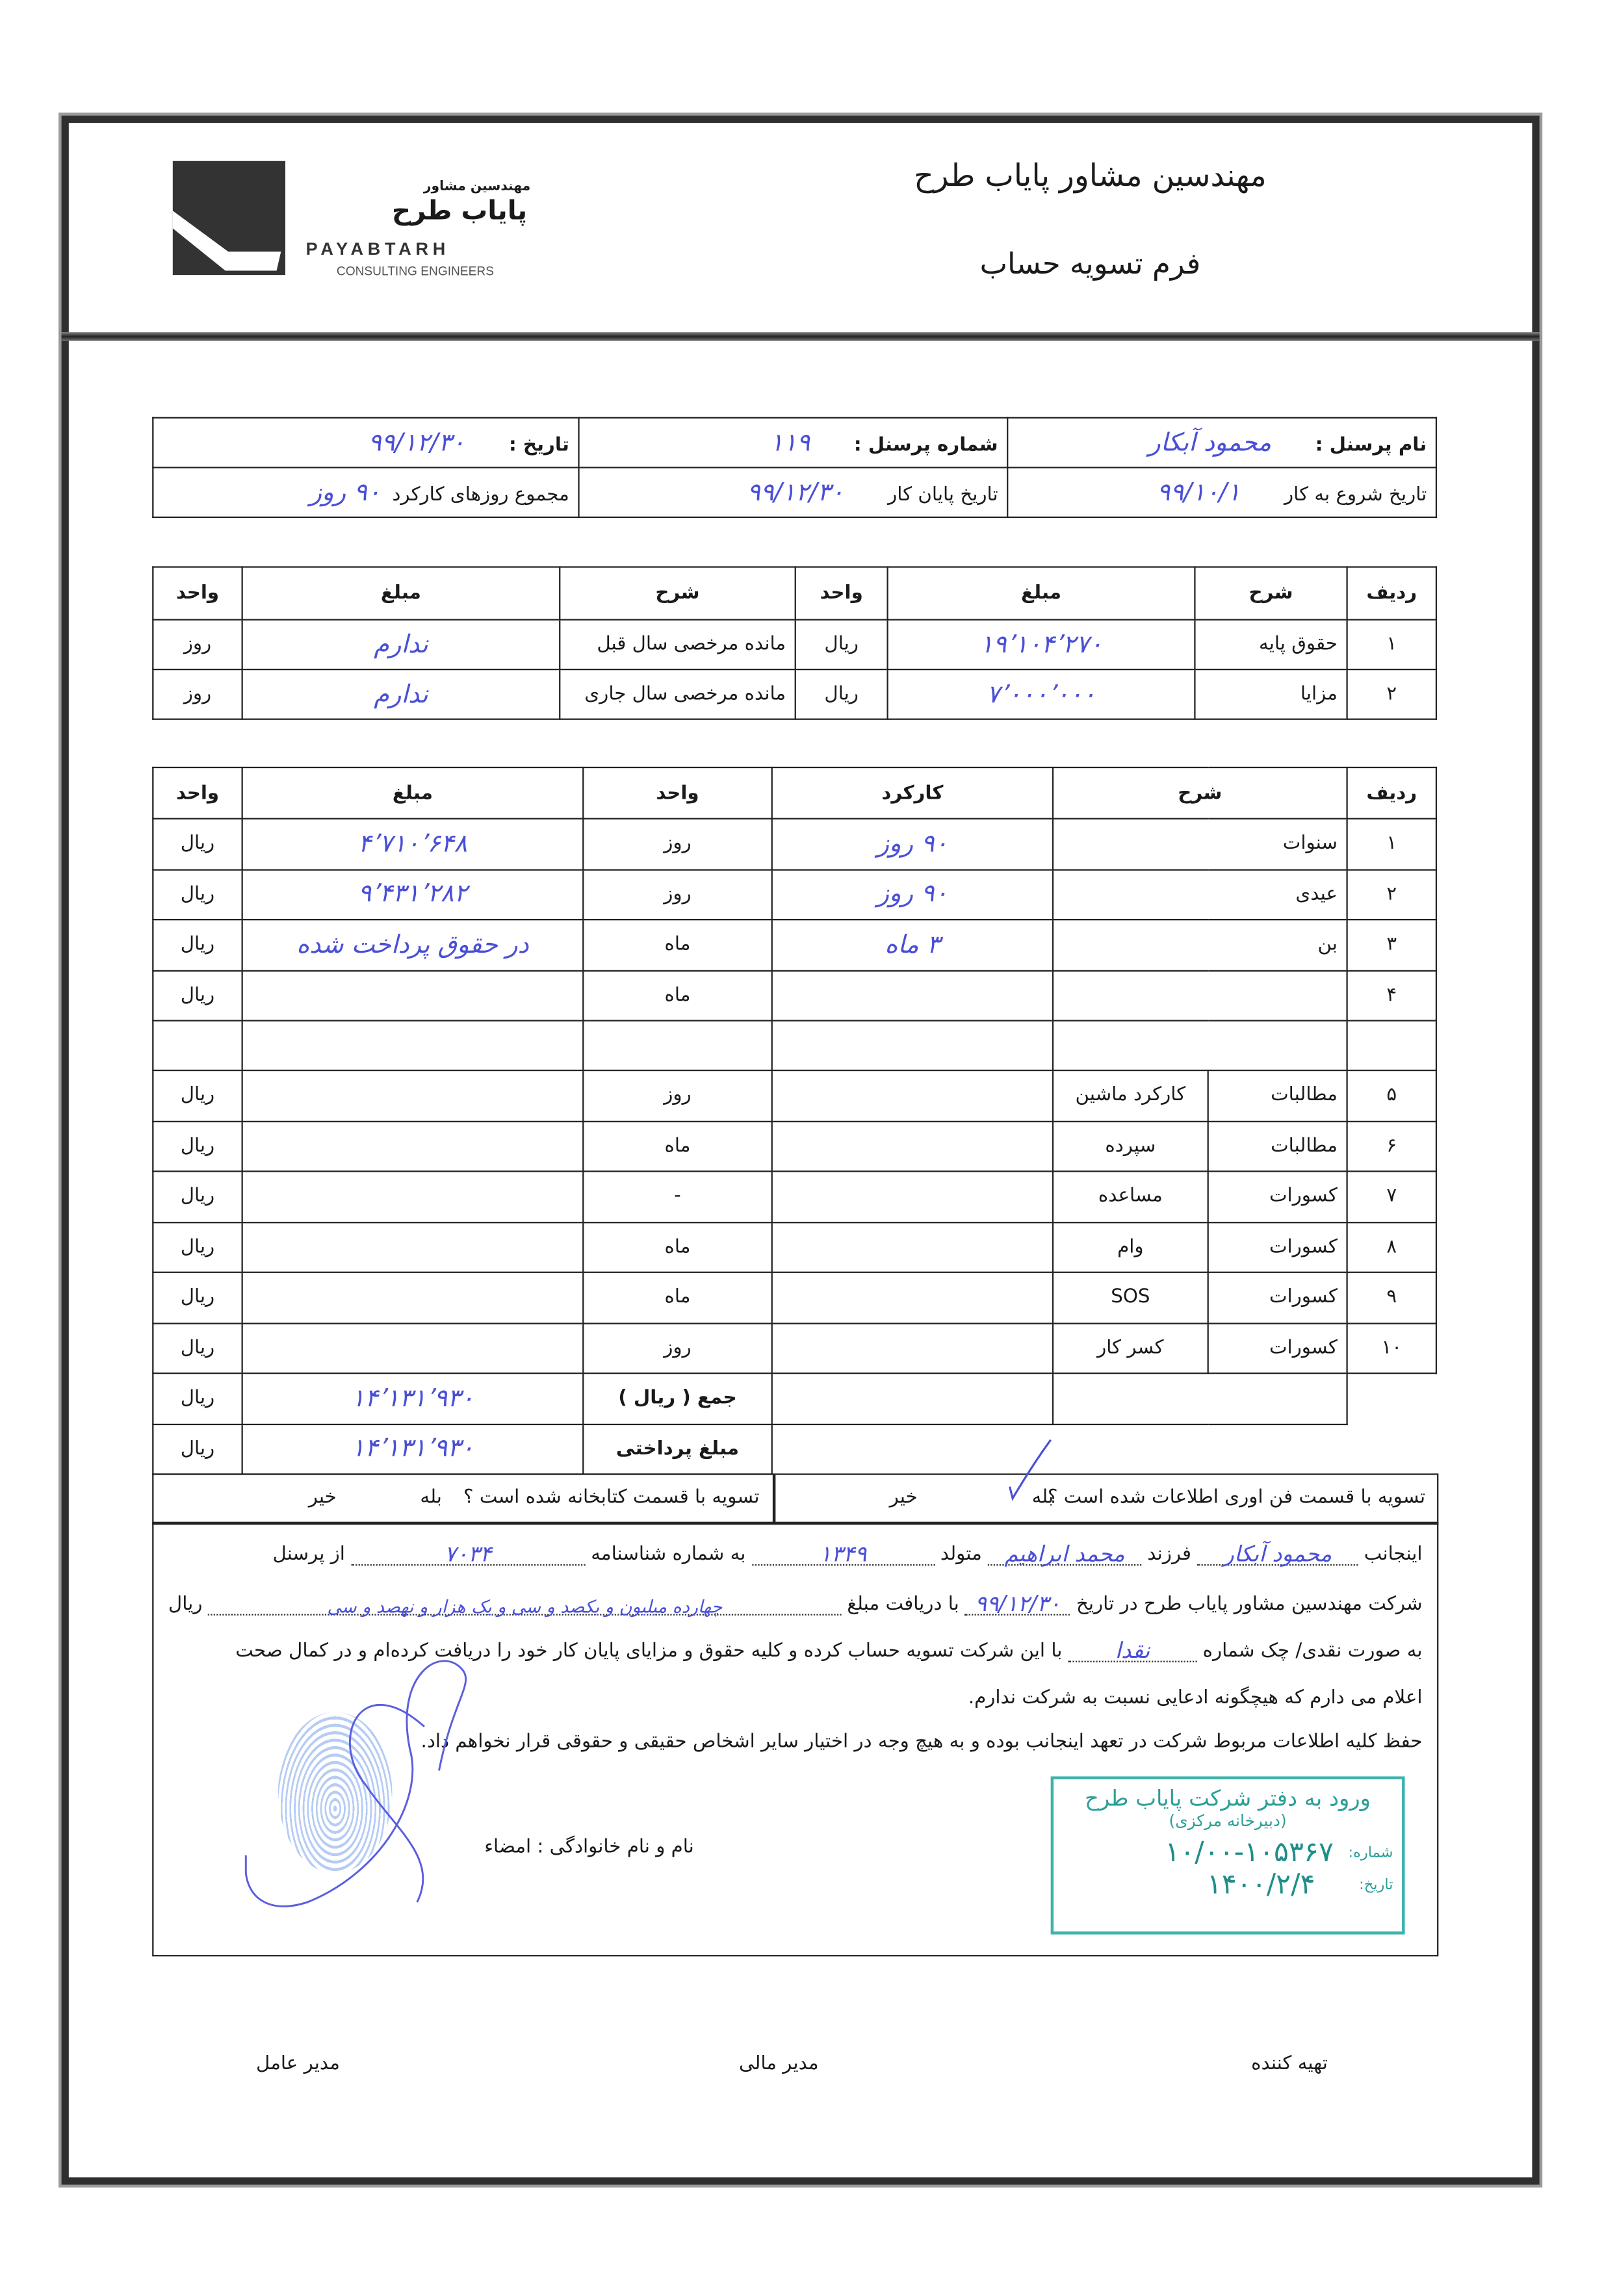 Image resolution: width=1617 pixels, height=2296 pixels. Describe the element at coordinates (197, 1399) in the screenshot. I see `total-currency: ریال` at that location.